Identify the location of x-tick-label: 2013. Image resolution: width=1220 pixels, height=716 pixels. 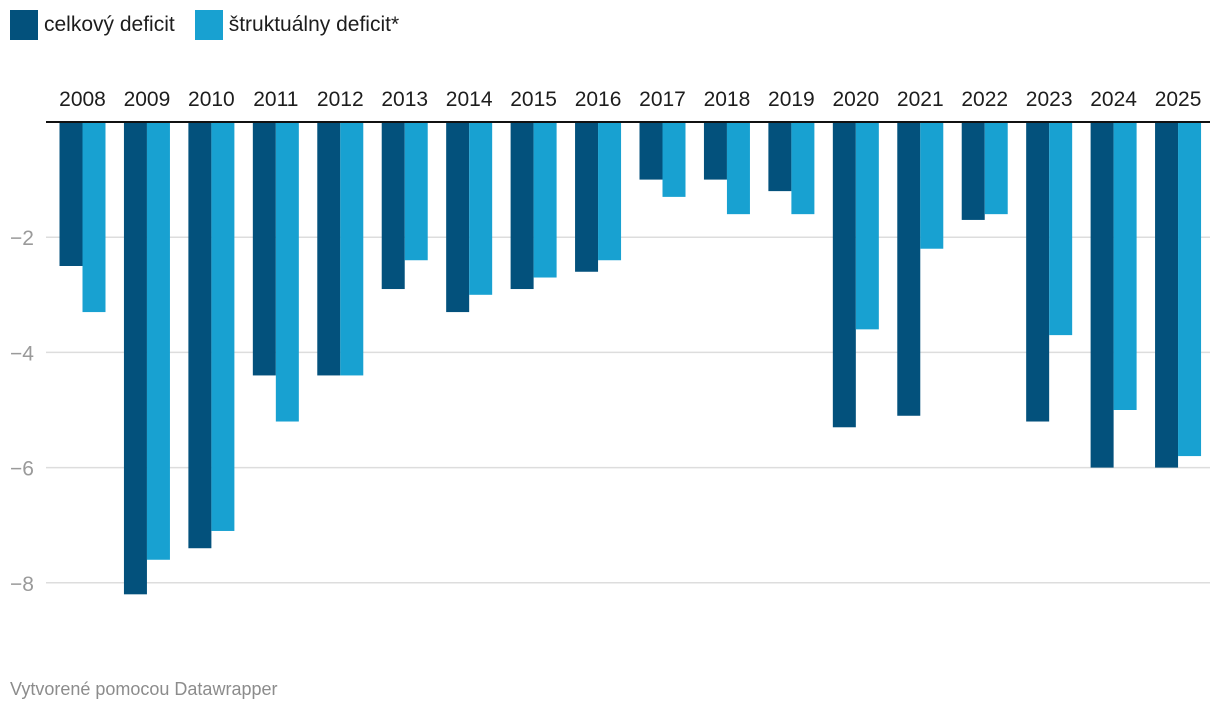
(404, 99).